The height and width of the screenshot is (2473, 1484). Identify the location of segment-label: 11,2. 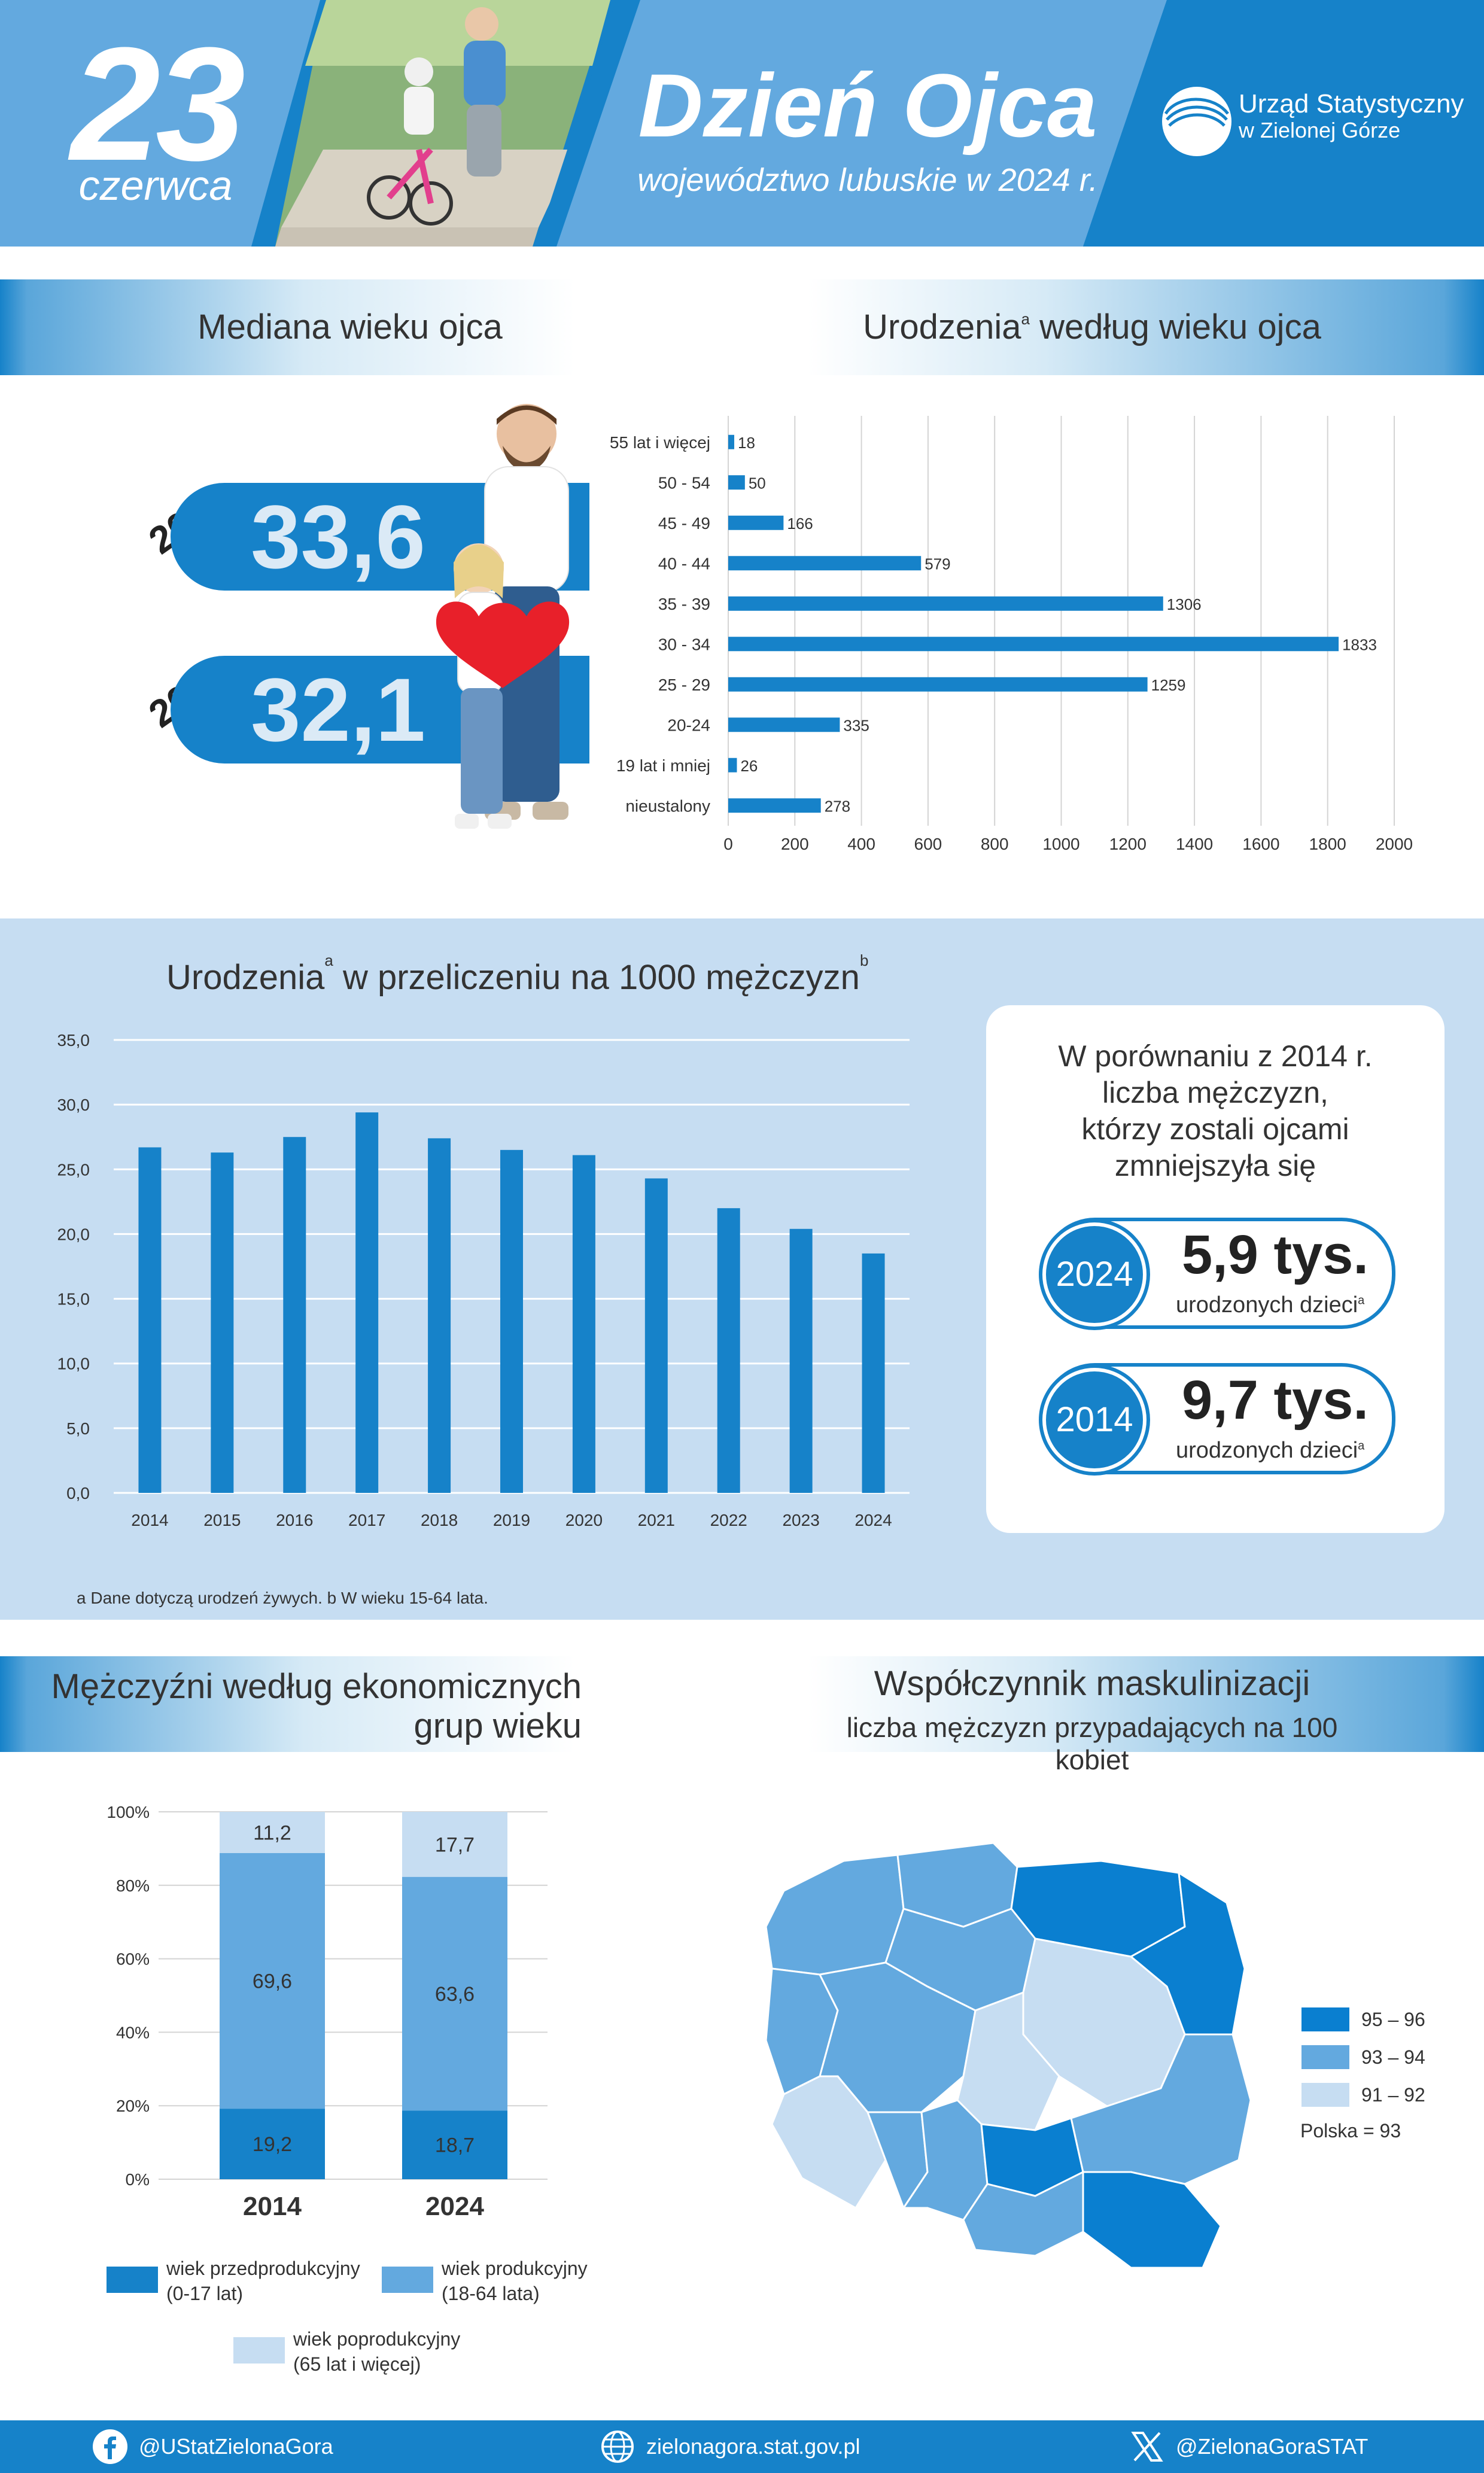
(272, 1832).